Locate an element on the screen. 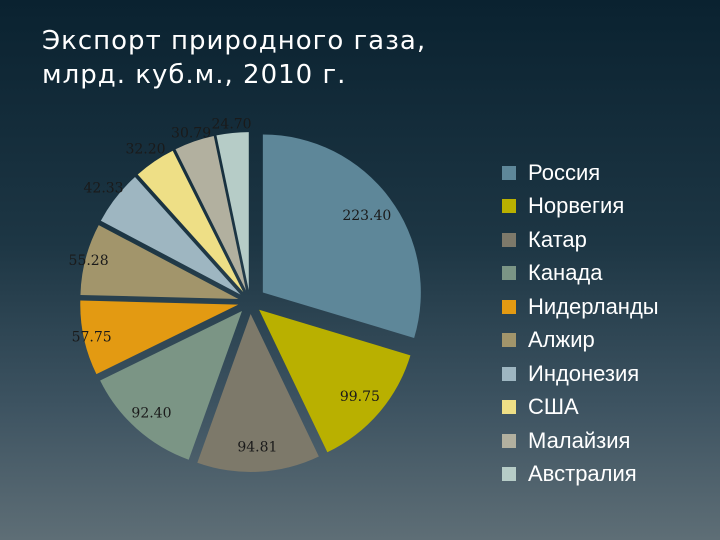  data-label-4: 92.40 is located at coordinates (151, 413).